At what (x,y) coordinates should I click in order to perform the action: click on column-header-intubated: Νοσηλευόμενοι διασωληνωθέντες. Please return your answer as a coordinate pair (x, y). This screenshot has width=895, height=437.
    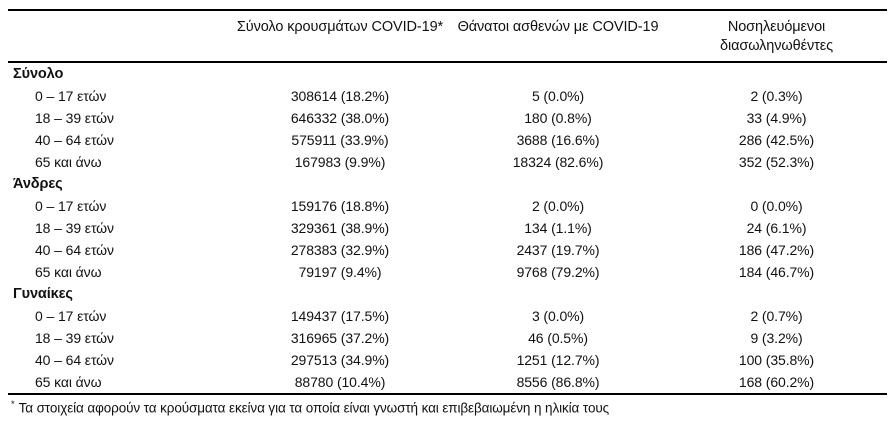
    Looking at the image, I should click on (776, 36).